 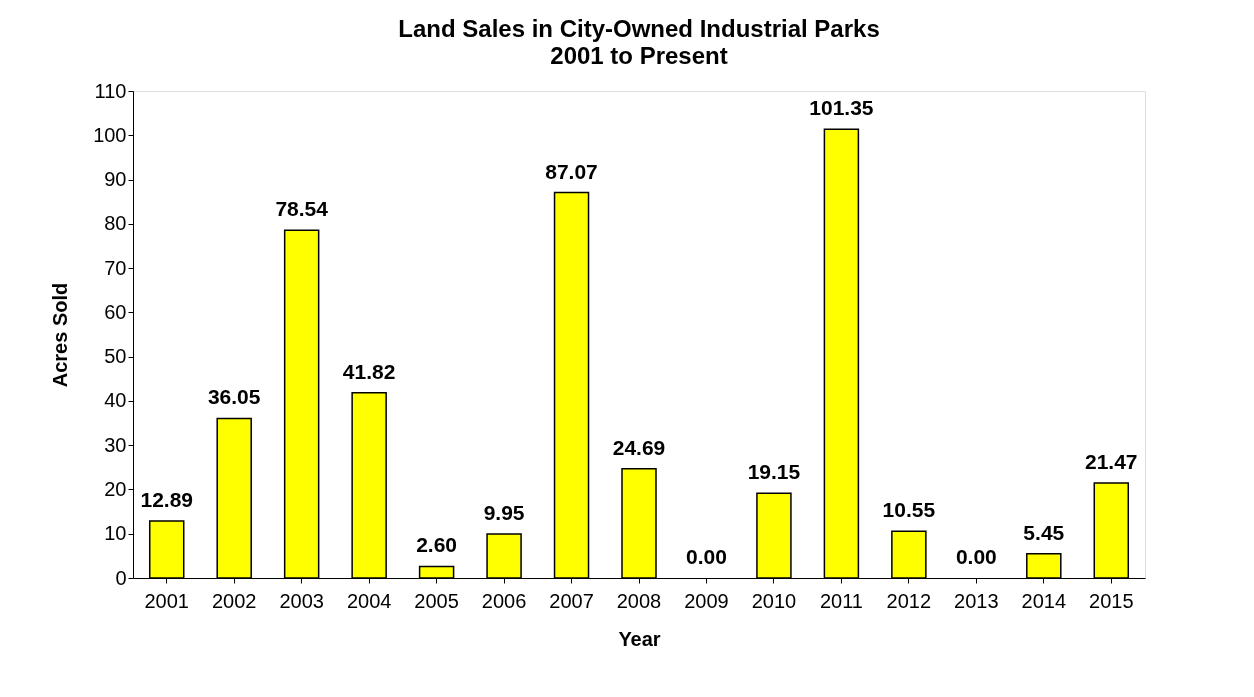 I want to click on data-label: 41.82, so click(x=369, y=371).